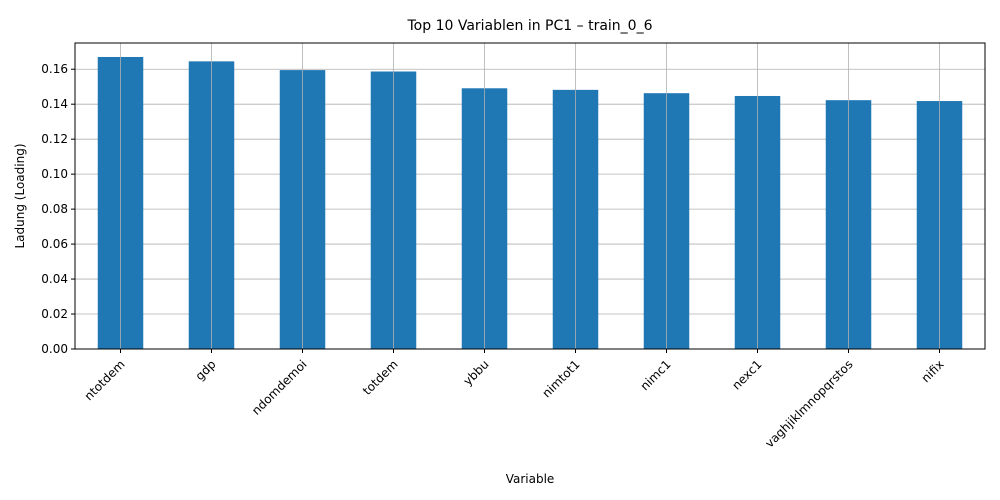 The width and height of the screenshot is (1000, 500). Describe the element at coordinates (54, 69) in the screenshot. I see `y-tick-label: 0.16` at that location.